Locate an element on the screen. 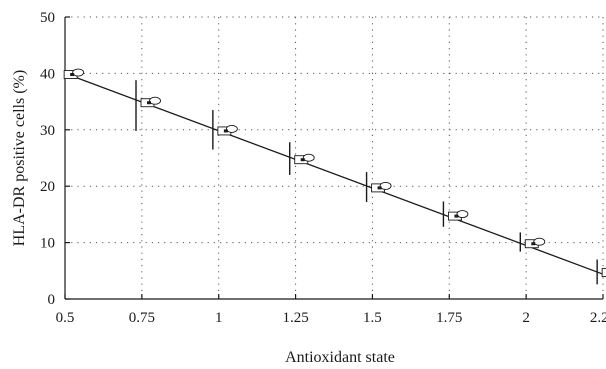  marker-body is located at coordinates (603, 272).